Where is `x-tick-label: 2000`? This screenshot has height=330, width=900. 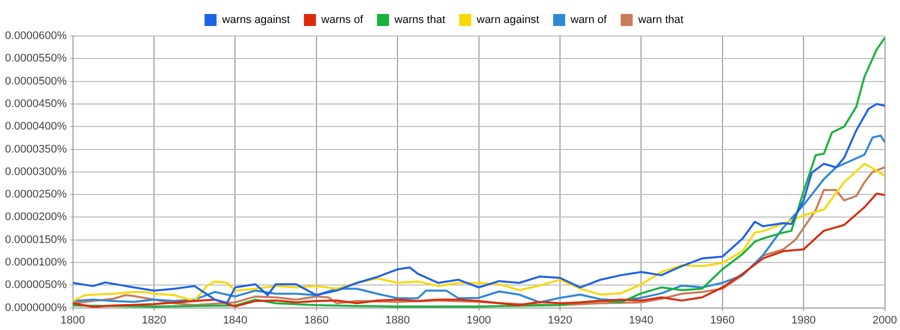 x-tick-label: 2000 is located at coordinates (885, 320).